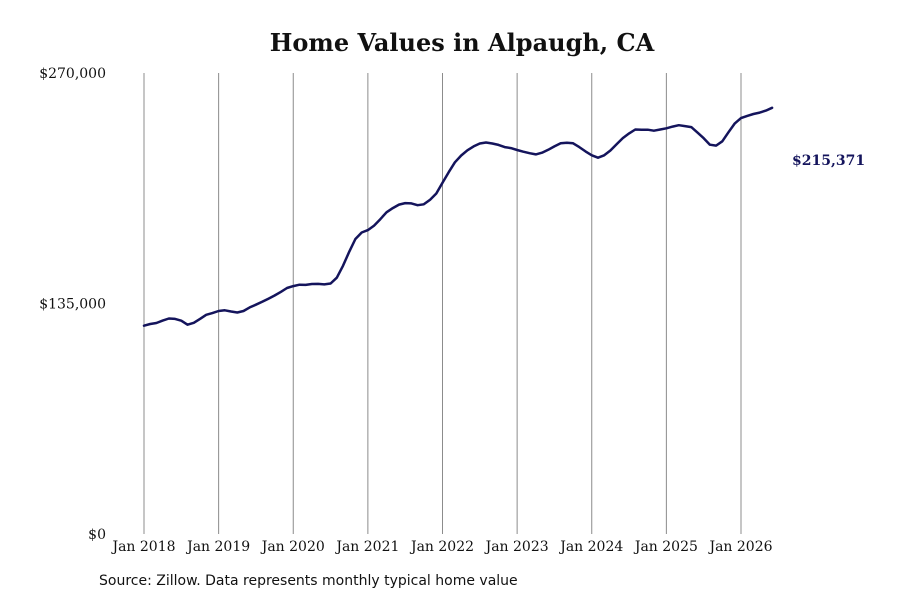 Image resolution: width=900 pixels, height=600 pixels. I want to click on x-tick-label: Jan 2019, so click(217, 547).